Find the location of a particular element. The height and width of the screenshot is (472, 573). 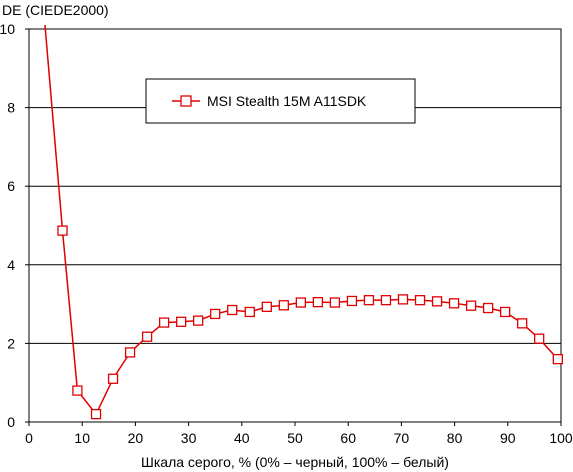

legend: MSI Stealth 15M A11SDK is located at coordinates (280, 101).